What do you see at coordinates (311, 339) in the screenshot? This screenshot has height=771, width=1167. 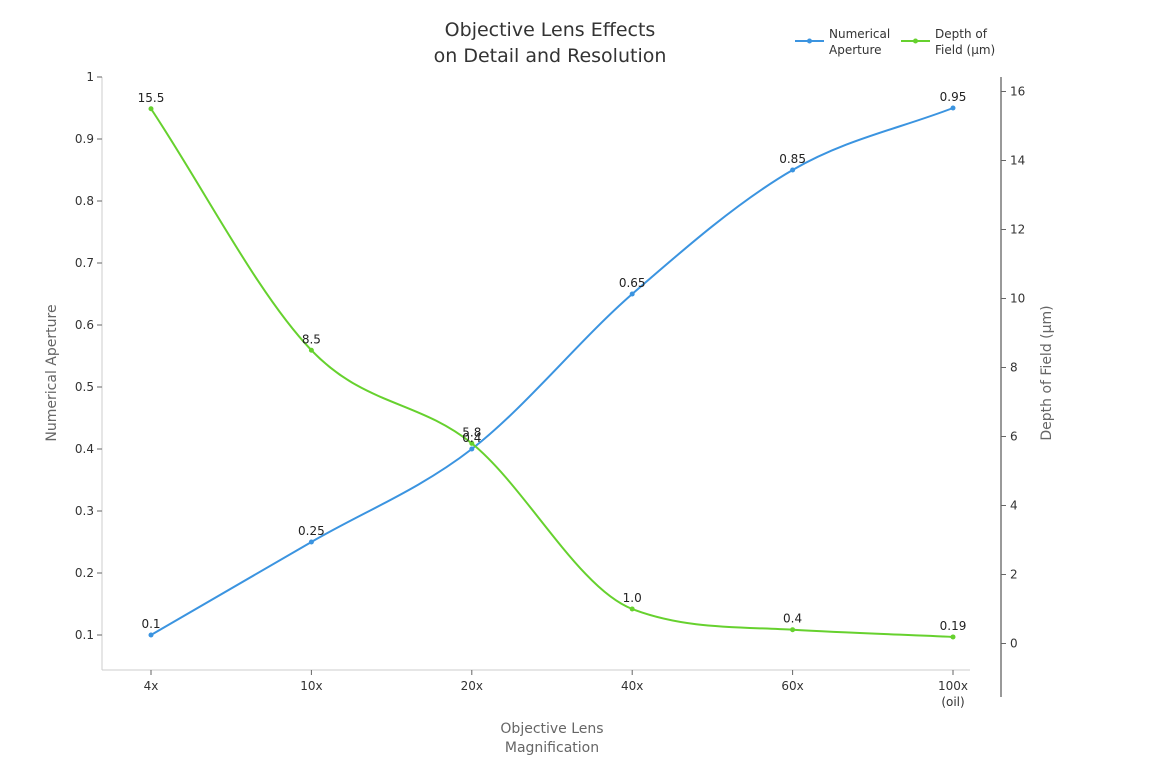 I see `depth-of-field-data-label: 8.5` at bounding box center [311, 339].